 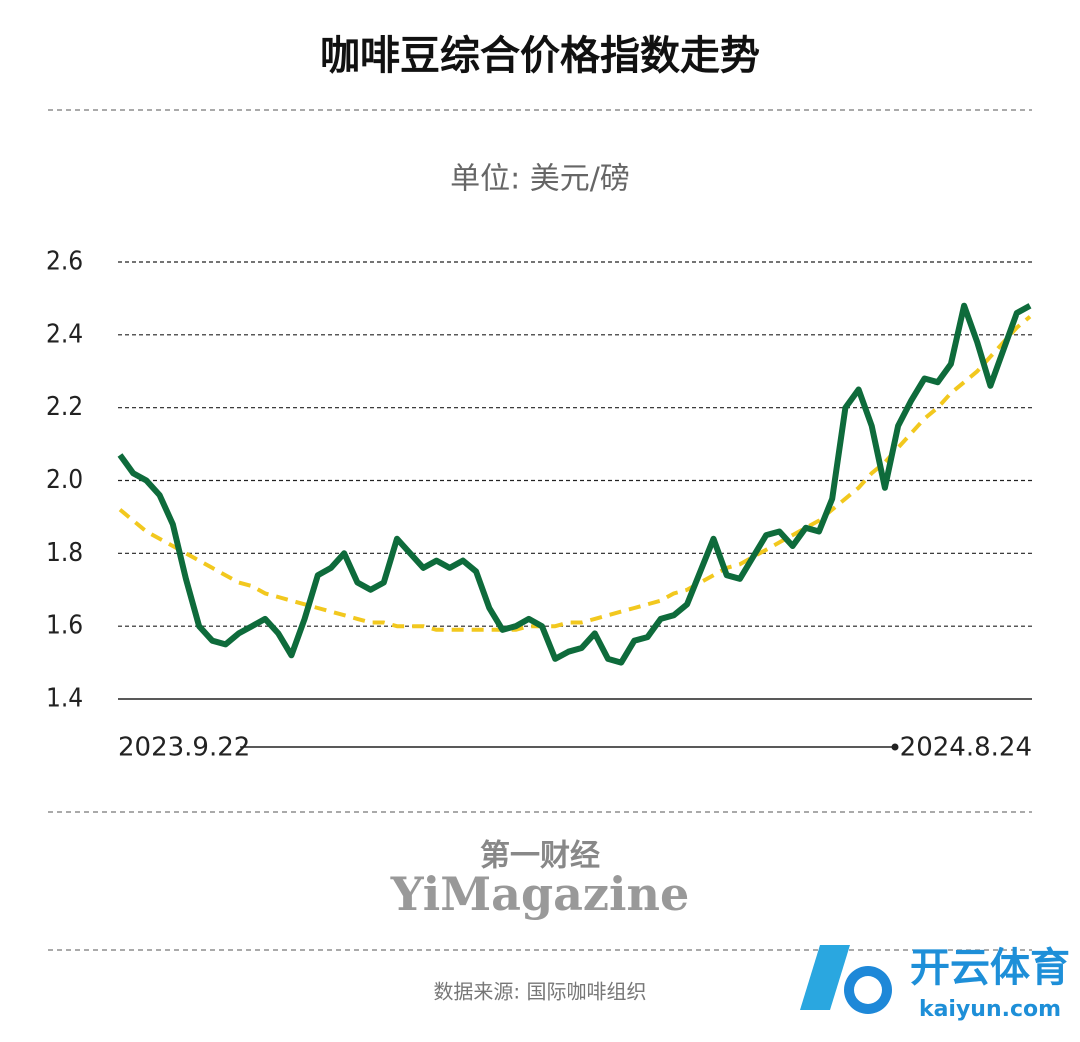 I want to click on watermark: 开云体育 kaiyun.com, so click(x=935, y=983).